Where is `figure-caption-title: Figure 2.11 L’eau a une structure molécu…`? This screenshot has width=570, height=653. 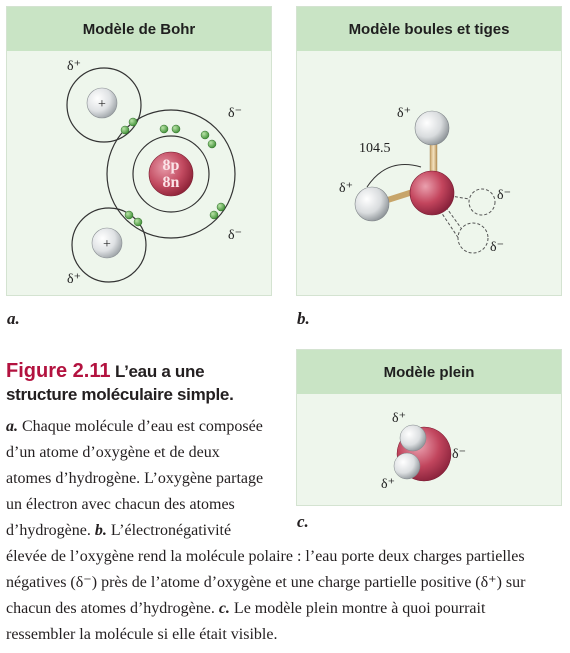 figure-caption-title: Figure 2.11 L’eau a une structure molécu… is located at coordinates (146, 383).